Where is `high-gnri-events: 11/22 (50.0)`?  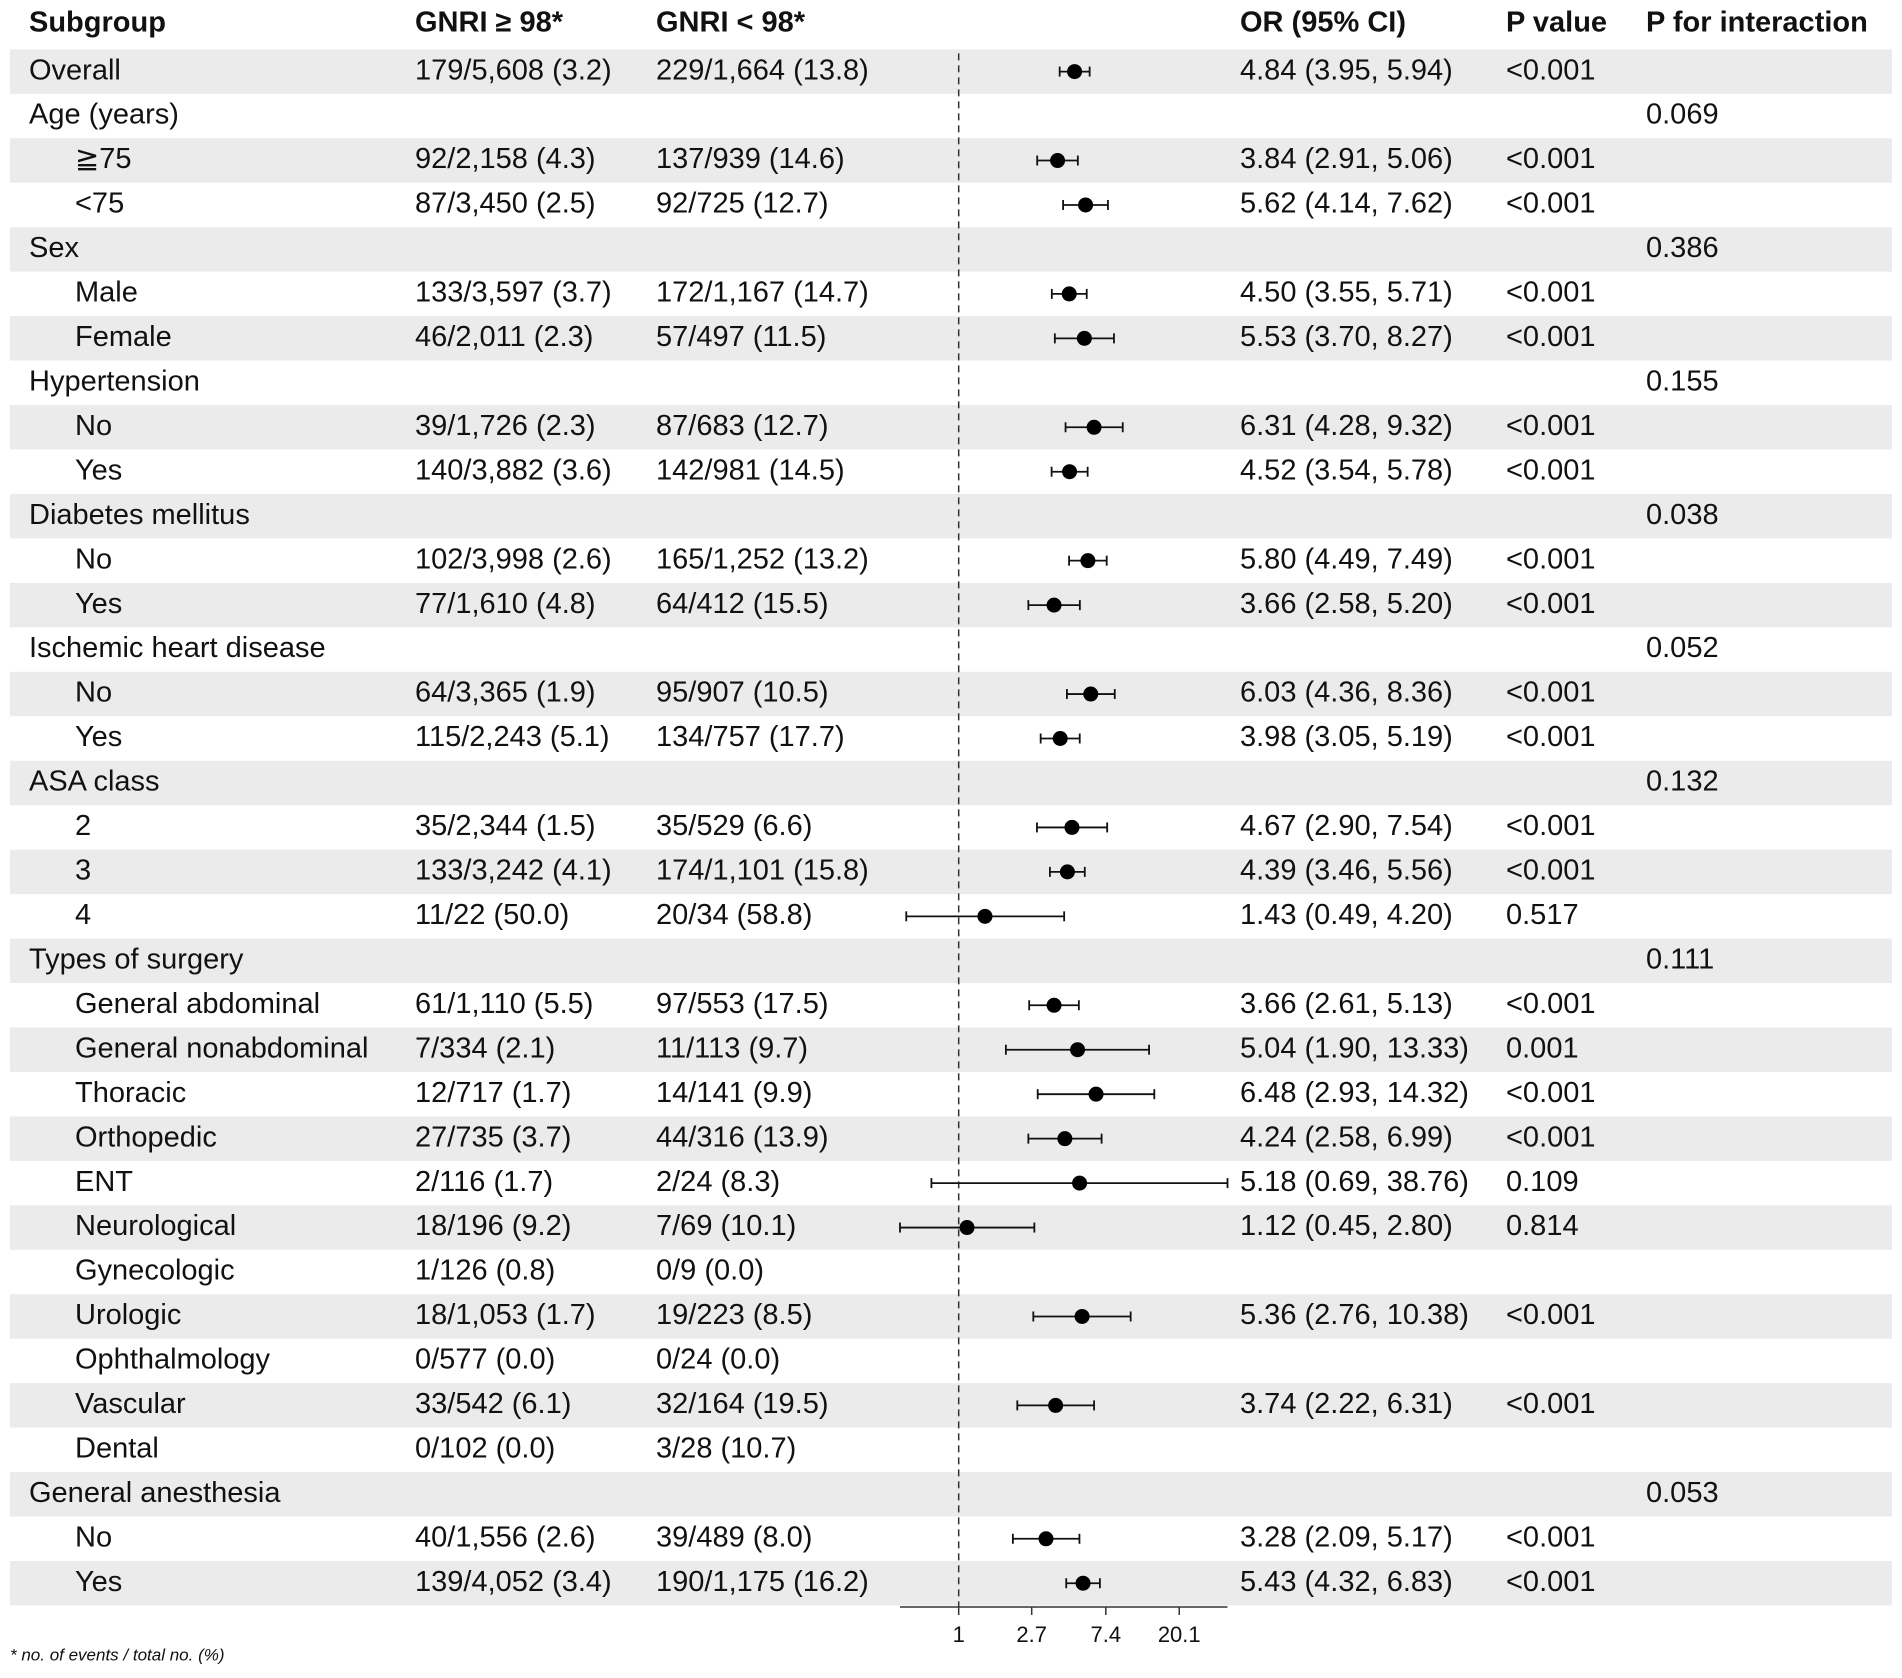
high-gnri-events: 11/22 (50.0) is located at coordinates (492, 915).